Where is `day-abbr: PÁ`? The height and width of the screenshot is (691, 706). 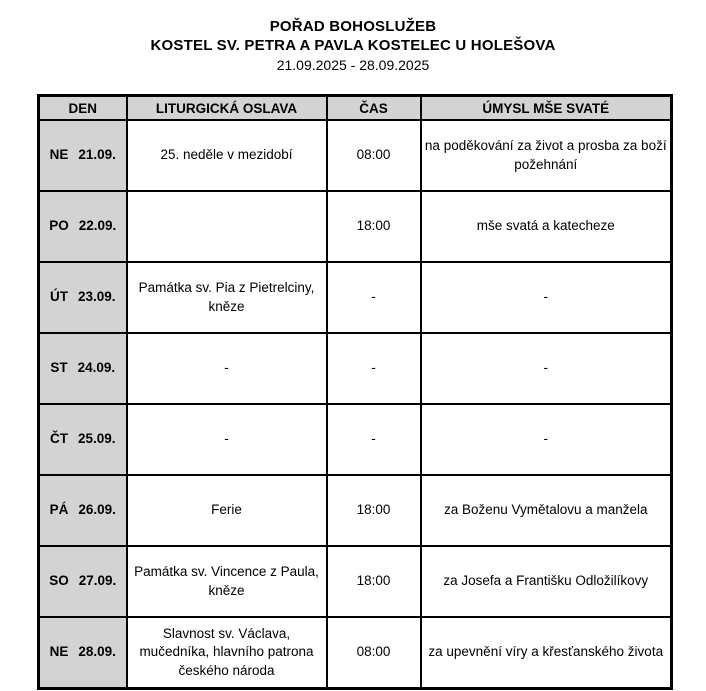 day-abbr: PÁ is located at coordinates (59, 510).